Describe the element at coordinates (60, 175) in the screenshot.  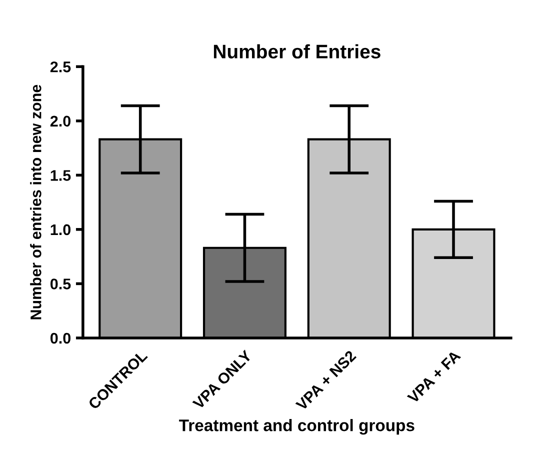
I see `y-tick-label: 1.5` at that location.